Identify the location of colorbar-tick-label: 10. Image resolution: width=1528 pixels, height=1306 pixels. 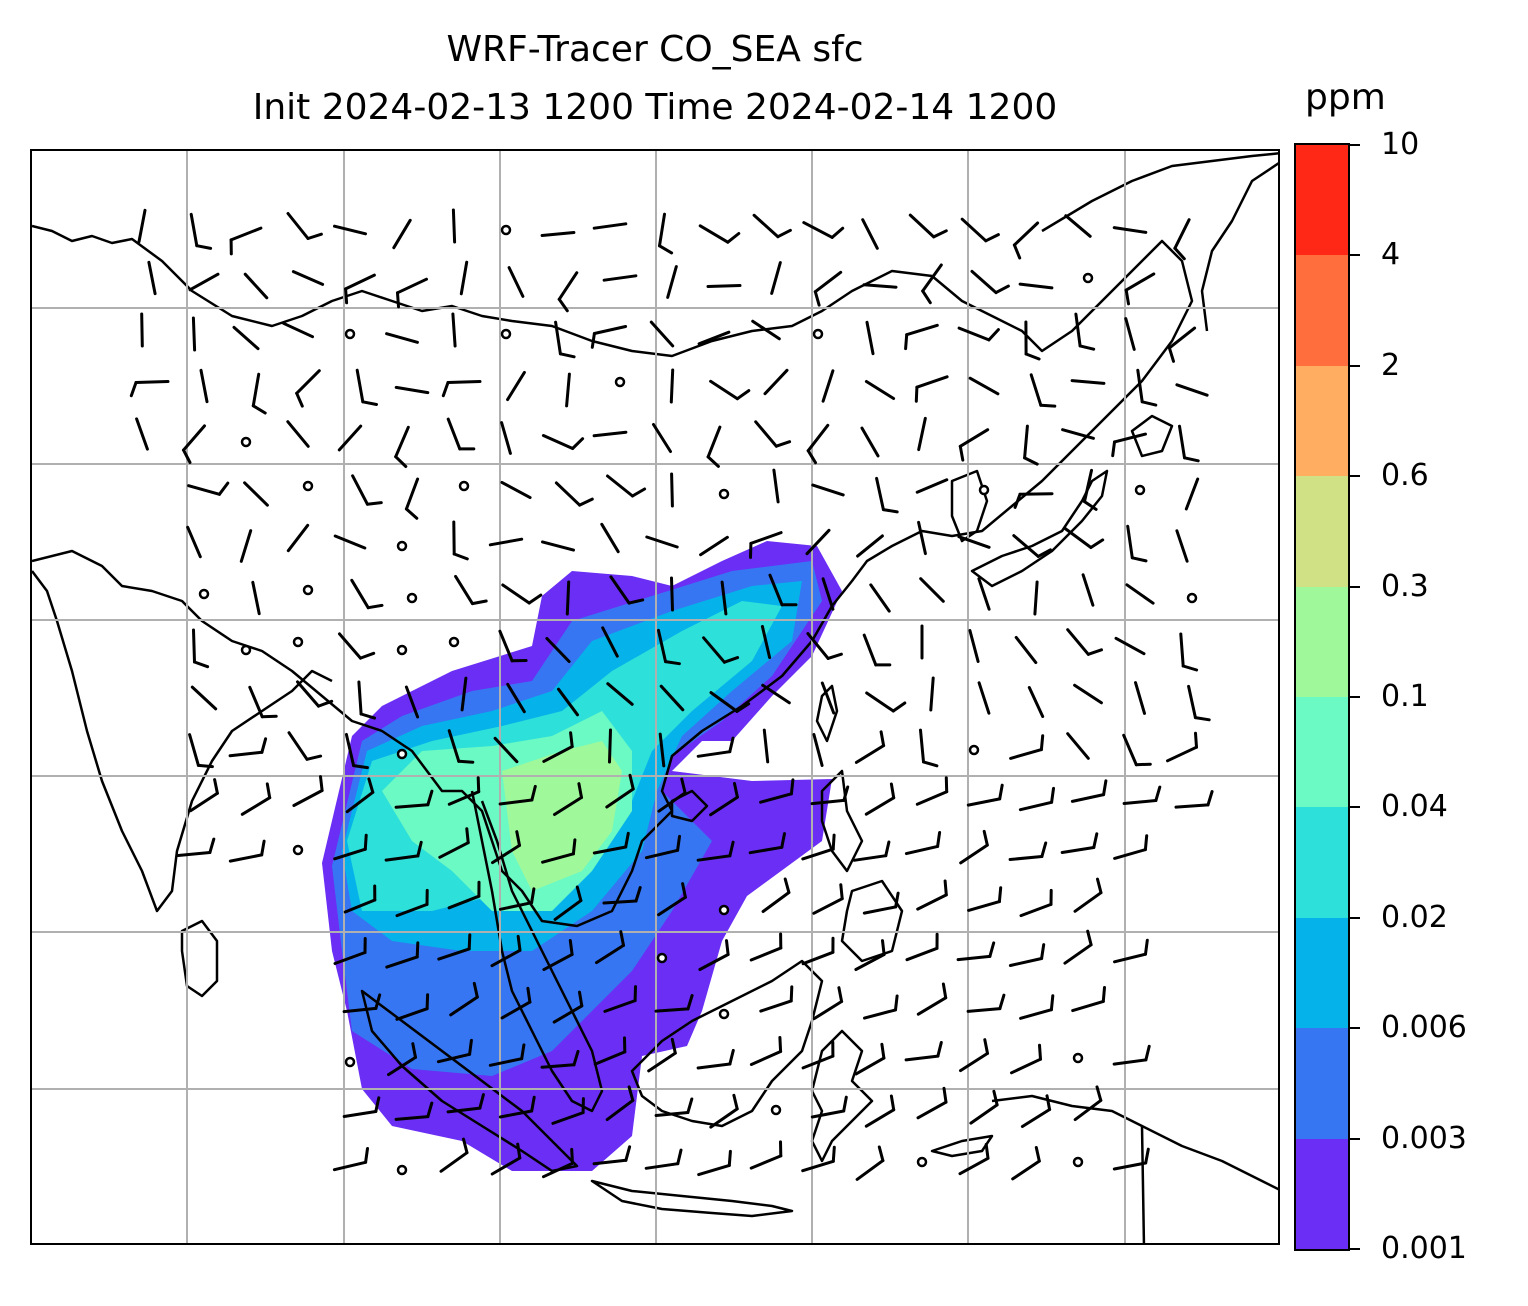
(1400, 144).